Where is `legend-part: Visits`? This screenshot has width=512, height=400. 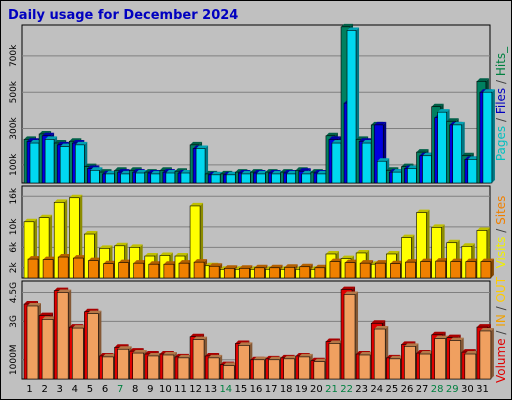
legend-part: Visits is located at coordinates (501, 253).